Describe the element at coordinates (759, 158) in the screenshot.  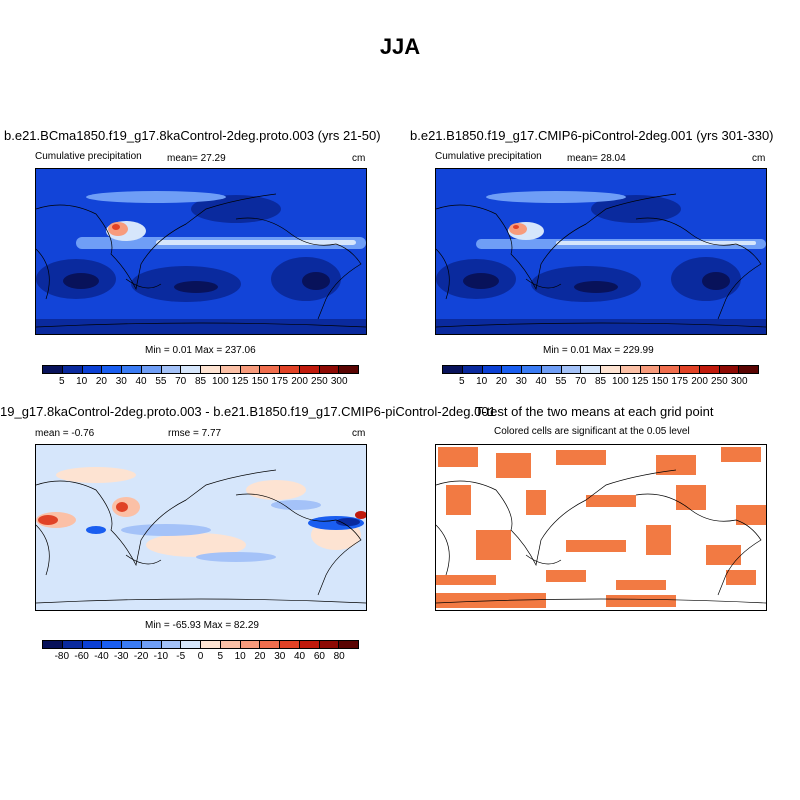
I see `panel2-unit: cm` at that location.